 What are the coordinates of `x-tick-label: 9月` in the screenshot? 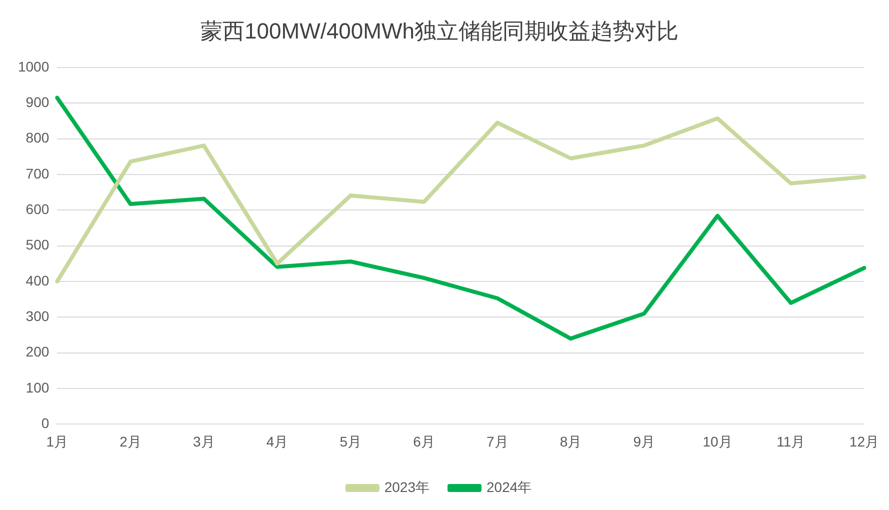 It's located at (644, 441).